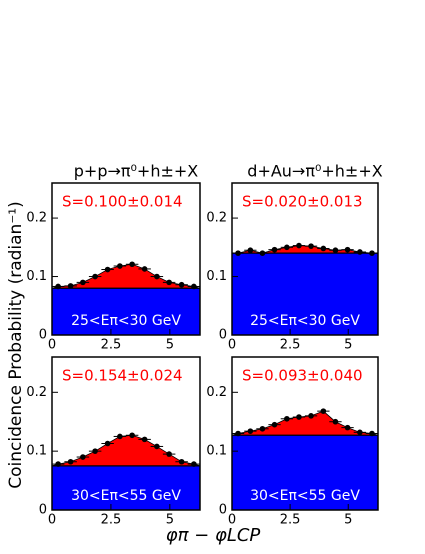  I want to click on annotation: S=0.020±0.013, so click(302, 202).